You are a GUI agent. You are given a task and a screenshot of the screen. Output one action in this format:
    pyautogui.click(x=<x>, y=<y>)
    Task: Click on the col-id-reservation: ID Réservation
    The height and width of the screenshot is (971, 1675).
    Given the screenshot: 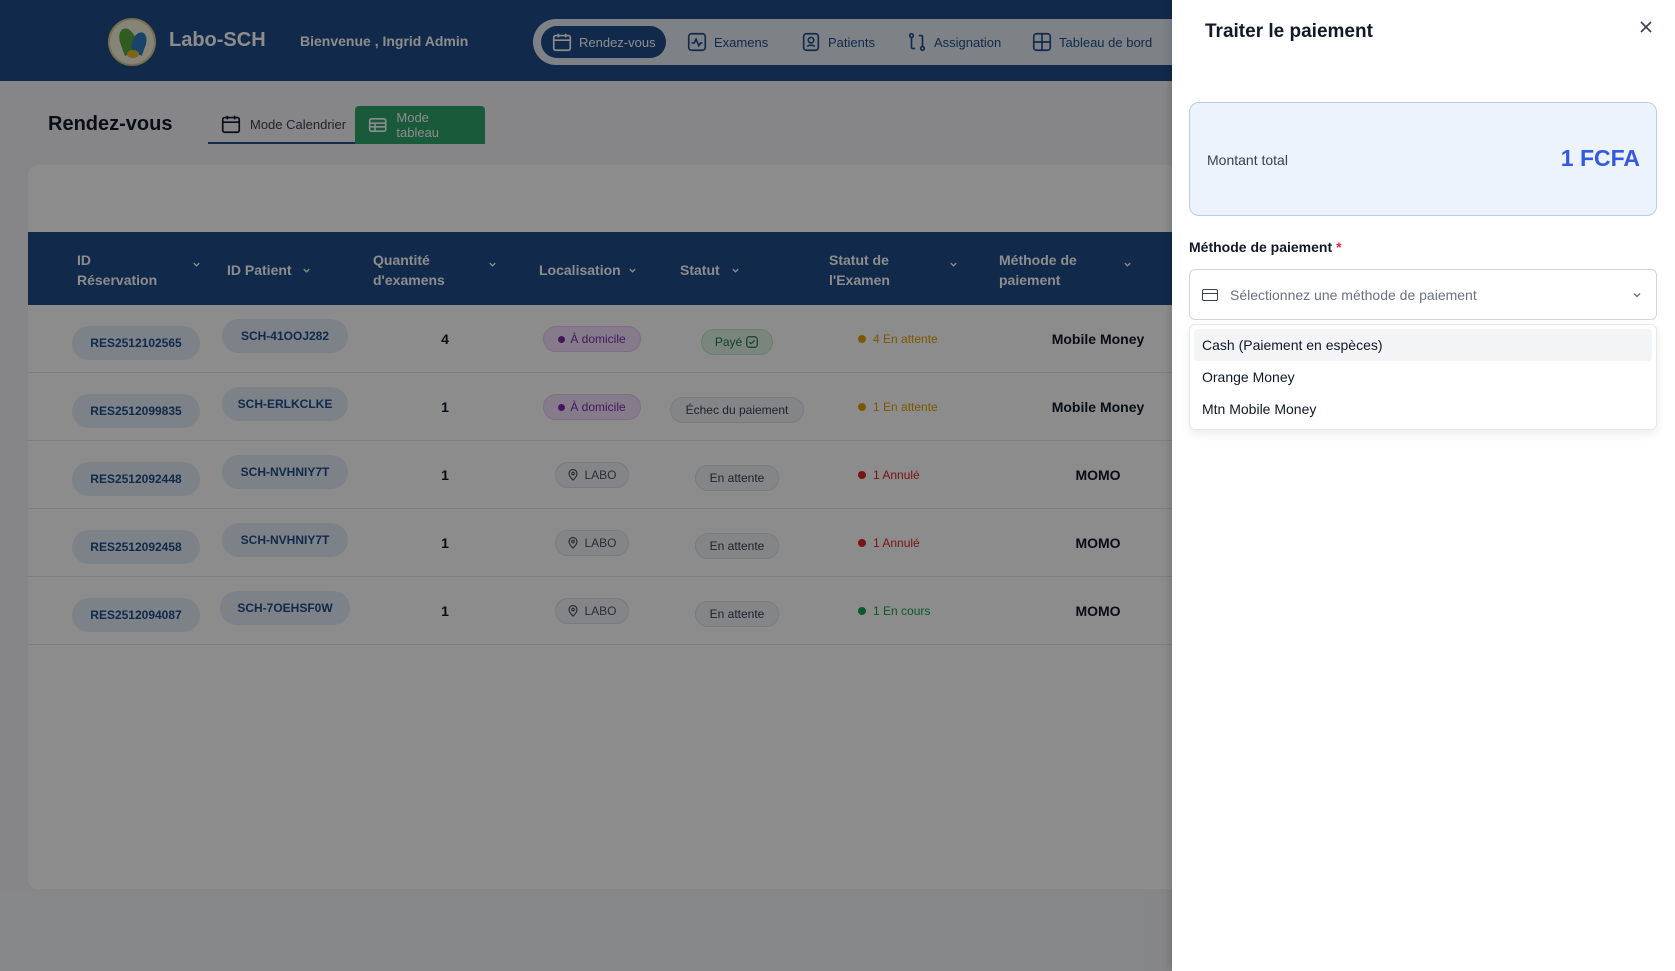 What is the action you would take?
    pyautogui.click(x=138, y=270)
    